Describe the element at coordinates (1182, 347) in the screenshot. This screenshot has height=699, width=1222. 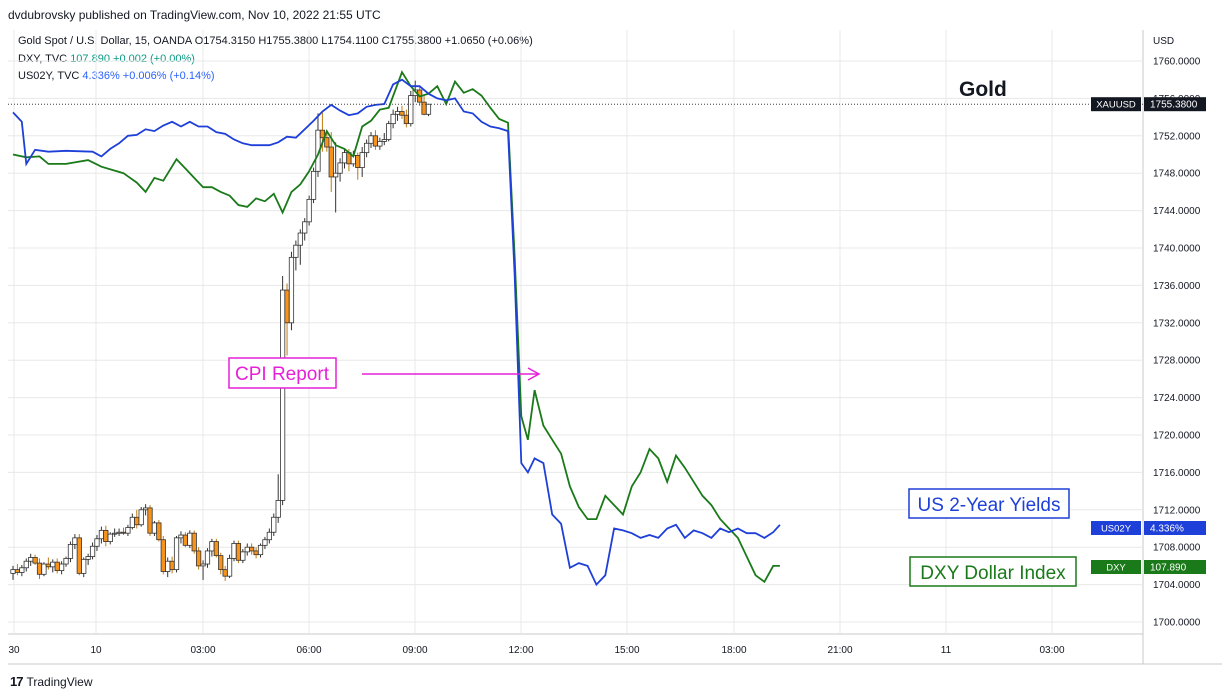
I see `price-axis-background` at that location.